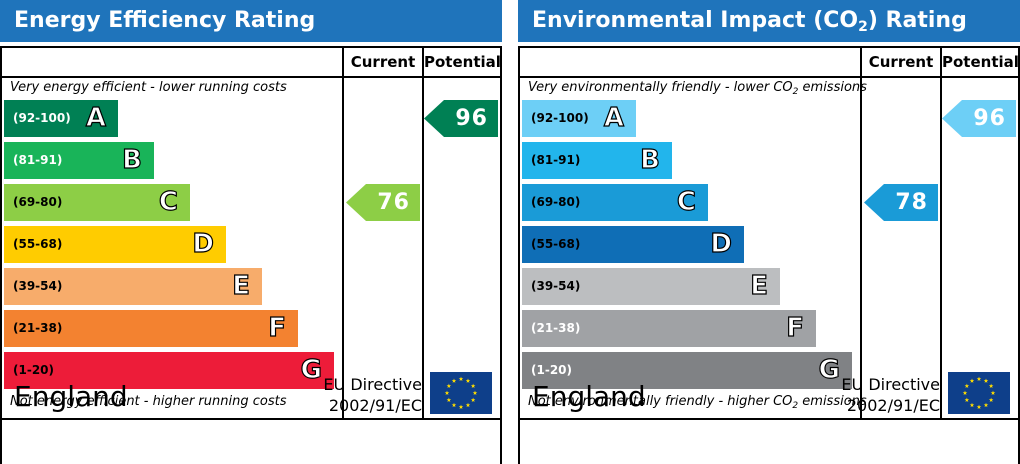 This screenshot has width=1020, height=464. I want to click on footer-divider, so click(769, 419).